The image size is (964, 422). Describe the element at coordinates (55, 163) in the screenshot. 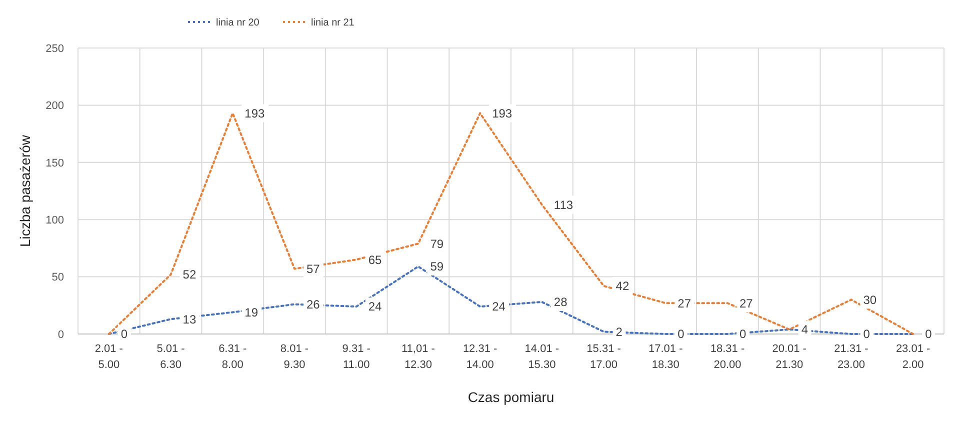

I see `y-tick-label: 150` at that location.